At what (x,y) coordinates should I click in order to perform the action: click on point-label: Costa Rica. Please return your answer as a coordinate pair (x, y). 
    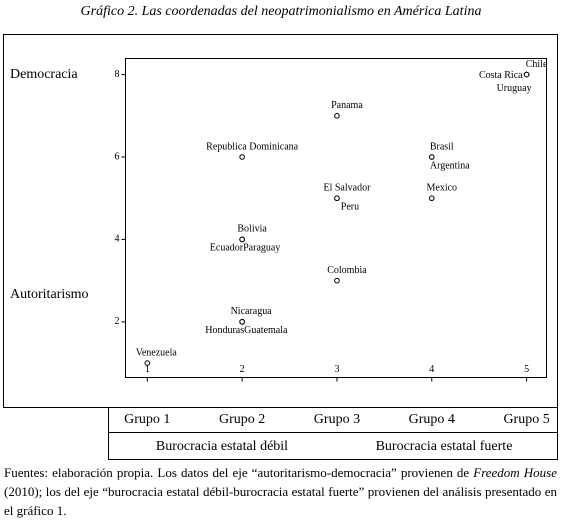
    Looking at the image, I should click on (501, 75).